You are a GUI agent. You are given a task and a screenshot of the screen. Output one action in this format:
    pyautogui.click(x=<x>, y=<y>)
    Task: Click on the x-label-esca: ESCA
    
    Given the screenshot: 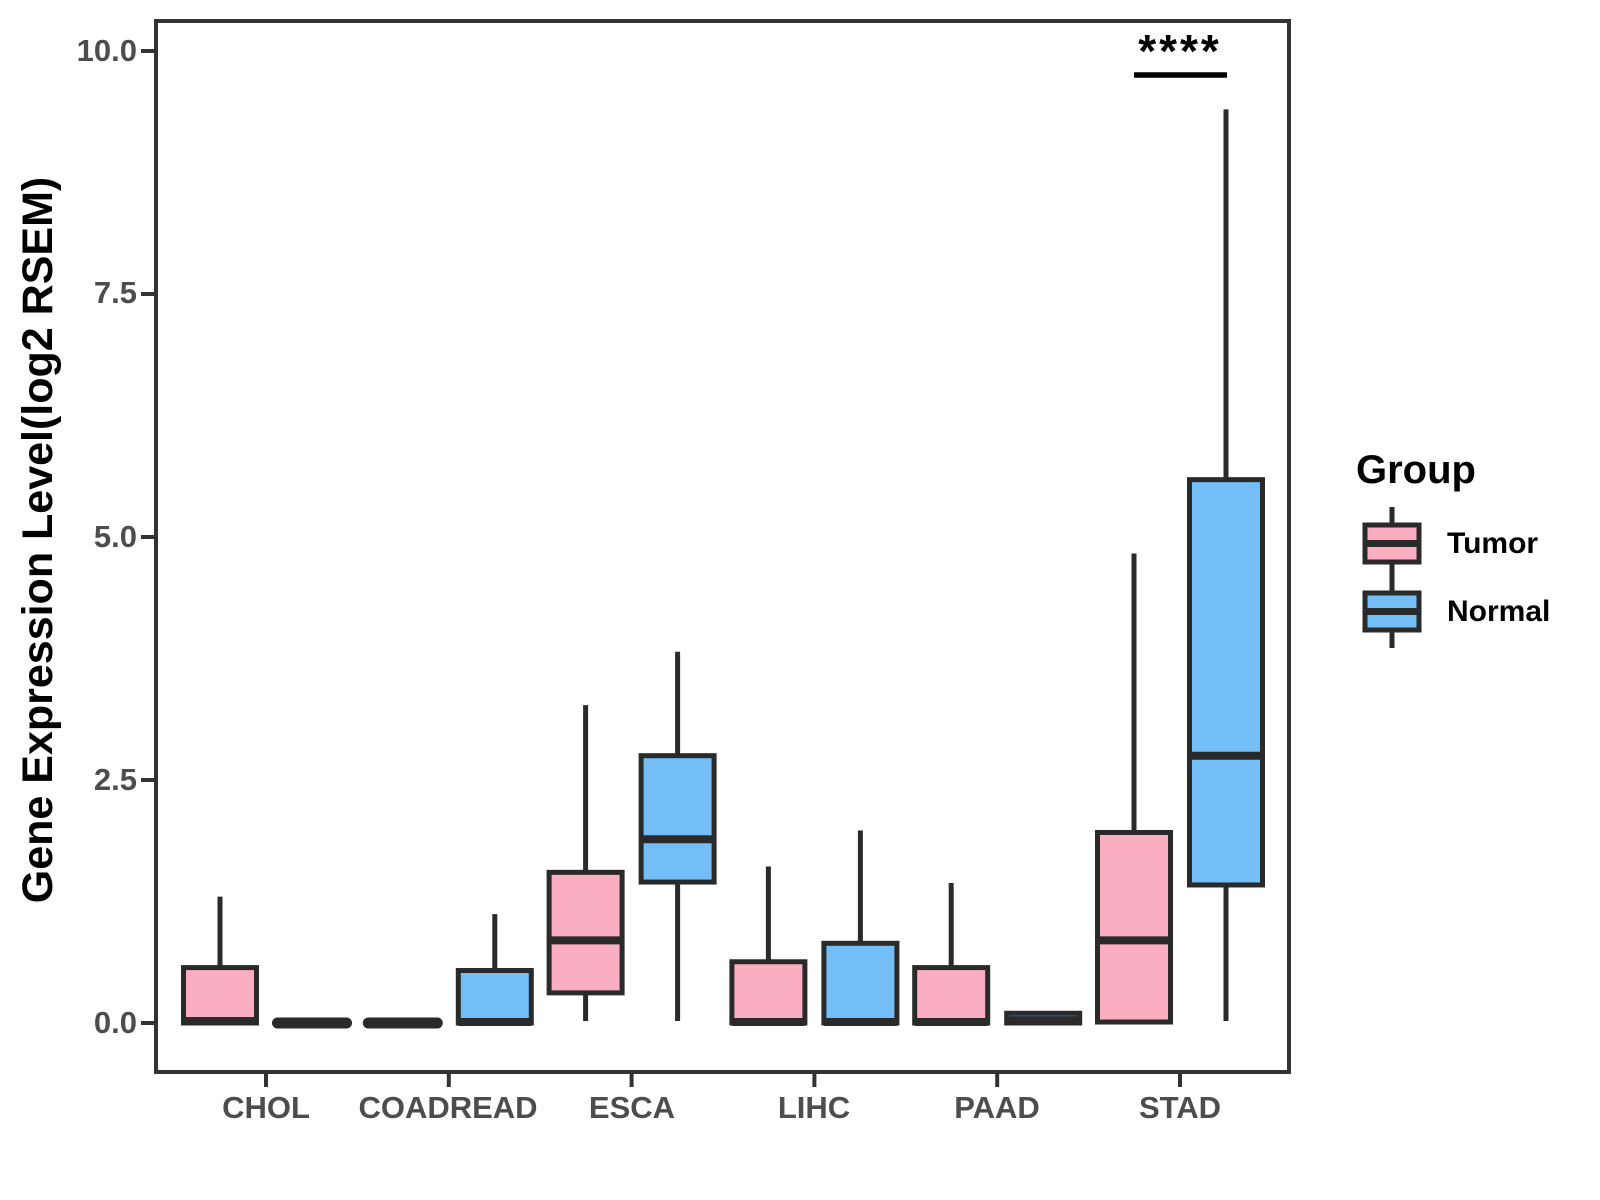 What is the action you would take?
    pyautogui.click(x=632, y=1107)
    